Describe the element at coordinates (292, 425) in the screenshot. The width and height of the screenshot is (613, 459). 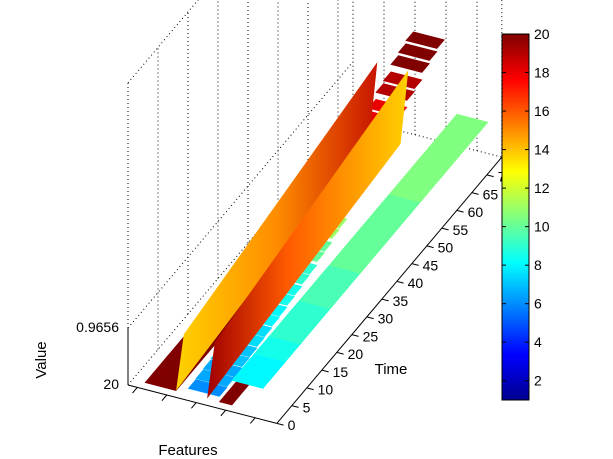
I see `time-tick-label: 0` at that location.